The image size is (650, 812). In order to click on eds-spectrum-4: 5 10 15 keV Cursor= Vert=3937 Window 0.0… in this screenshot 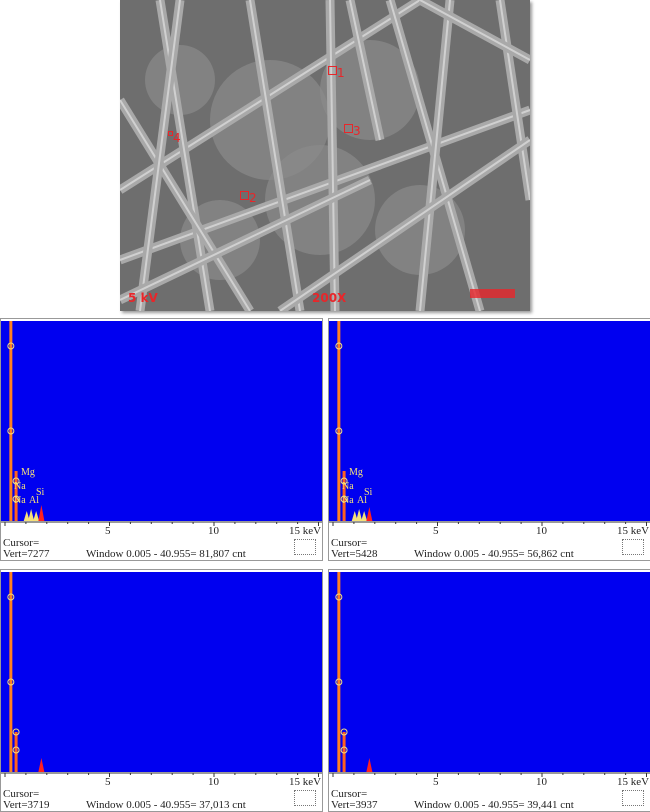, I will do `click(489, 690)`.